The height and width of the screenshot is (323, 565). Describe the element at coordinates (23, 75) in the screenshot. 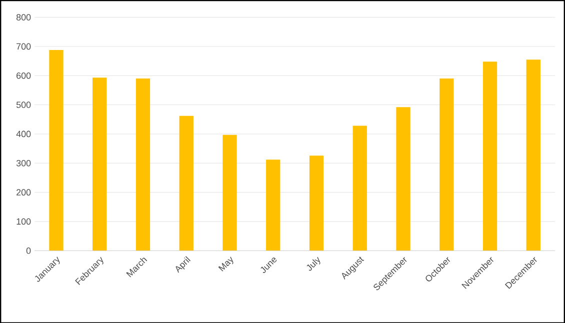

I see `y-tick-label: 600` at that location.